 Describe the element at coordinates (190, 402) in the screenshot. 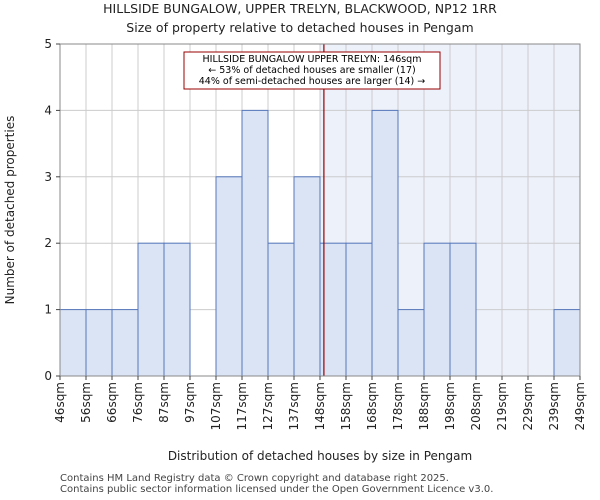

I see `x-tick-label-5: 97sqm` at that location.